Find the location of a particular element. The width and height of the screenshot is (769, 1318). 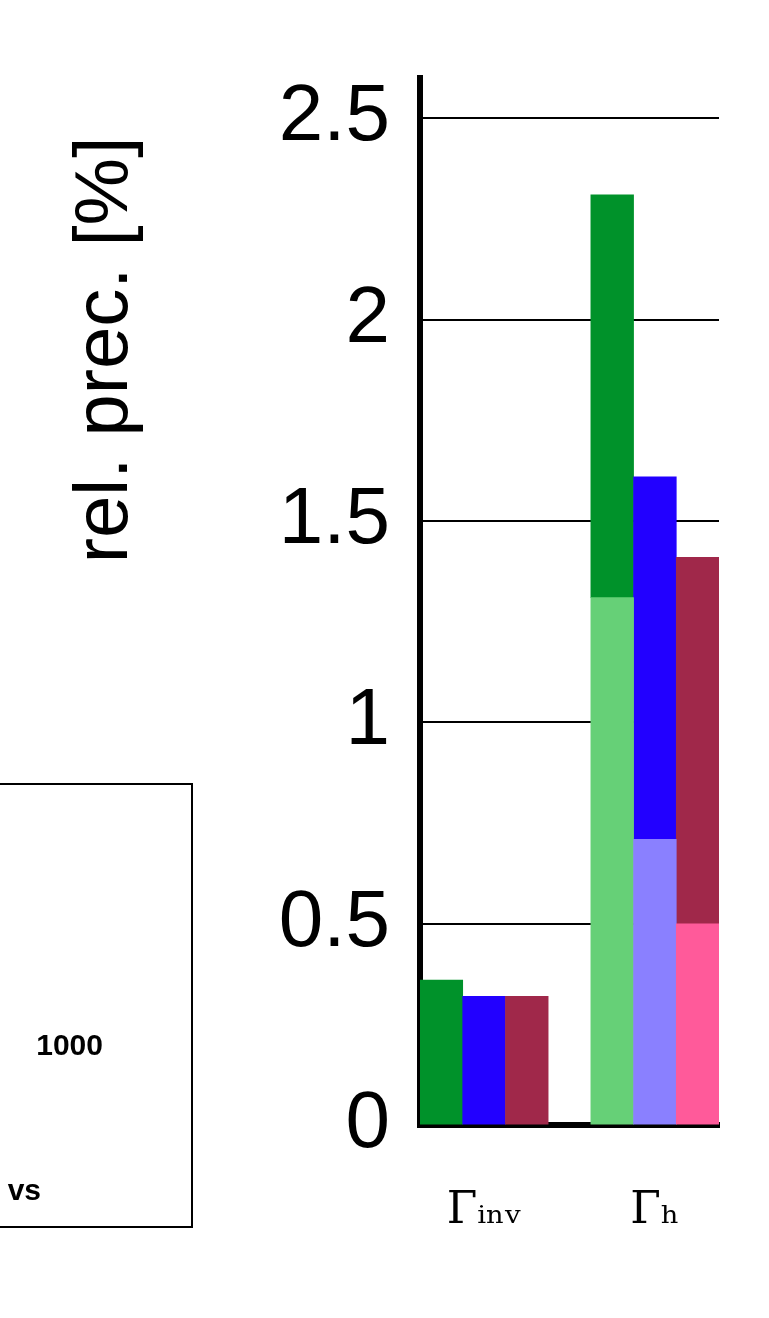

y-tick-label: 2 is located at coordinates (367, 314).